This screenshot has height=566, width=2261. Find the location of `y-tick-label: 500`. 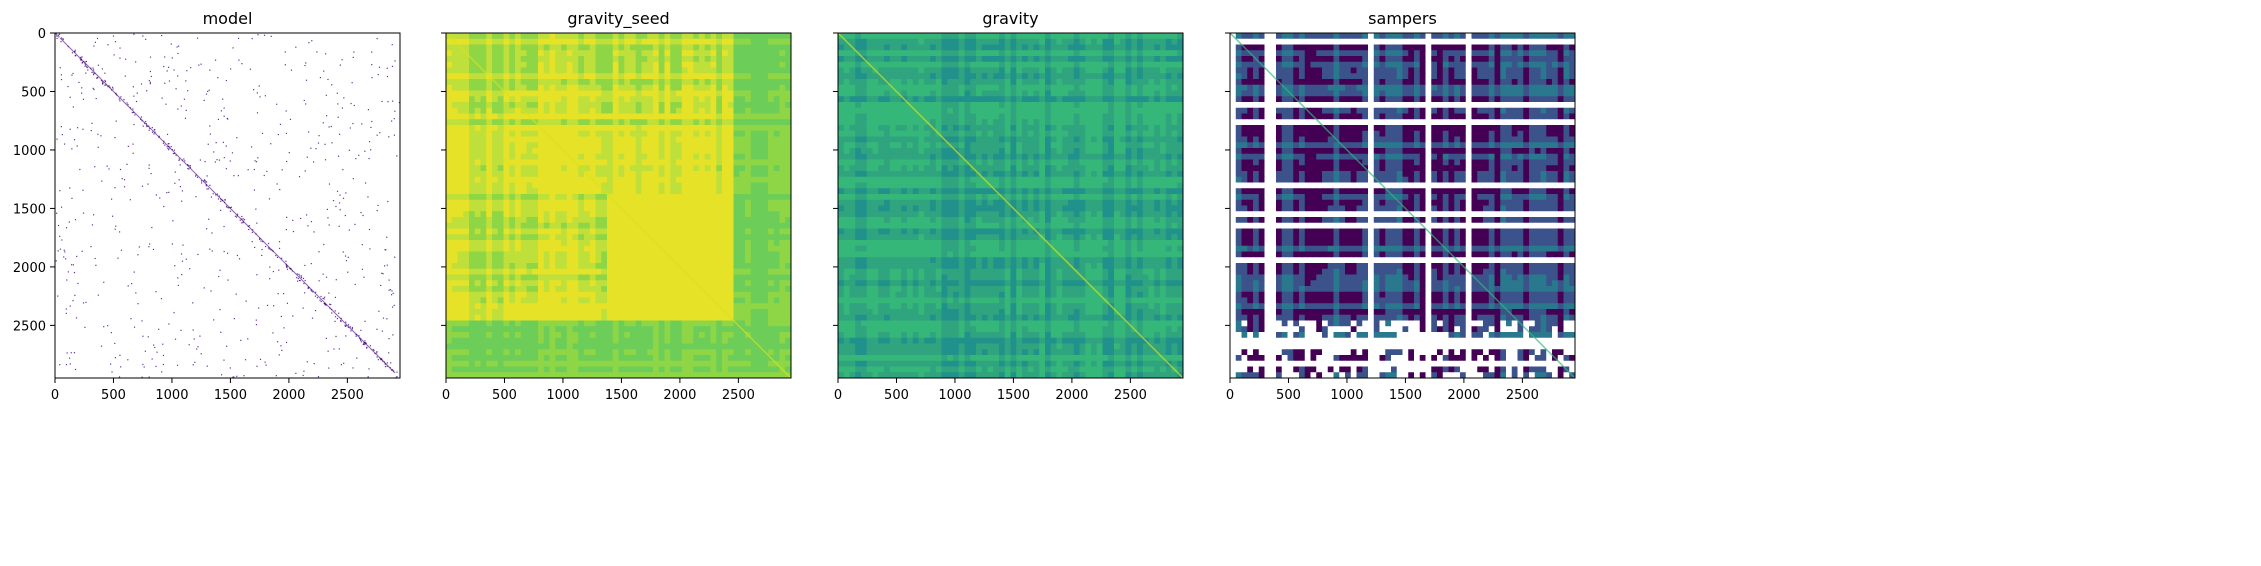

y-tick-label: 500 is located at coordinates (33, 92).